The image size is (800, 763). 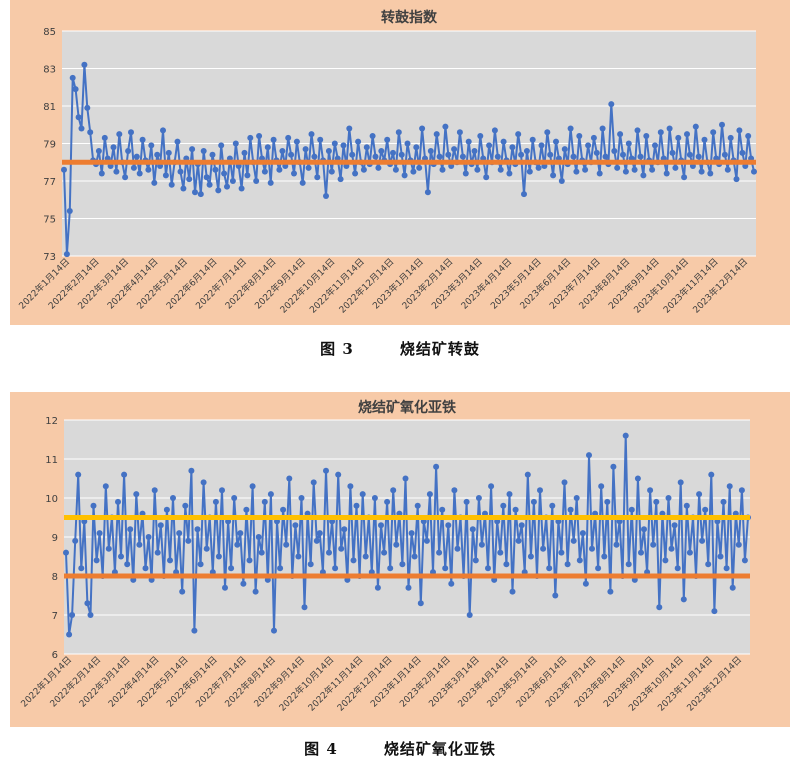 What do you see at coordinates (483, 682) in the screenshot?
I see `x-tick-label: 2023年4月14日` at bounding box center [483, 682].